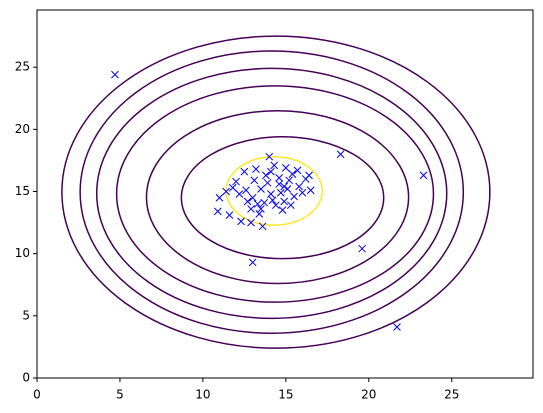  What do you see at coordinates (451, 395) in the screenshot?
I see `x-tick-label: 25` at bounding box center [451, 395].